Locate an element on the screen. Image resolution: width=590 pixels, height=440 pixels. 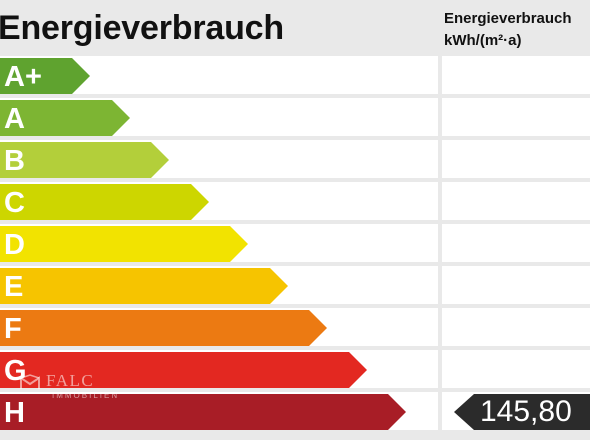
energy-class-row: A is located at coordinates (295, 117).